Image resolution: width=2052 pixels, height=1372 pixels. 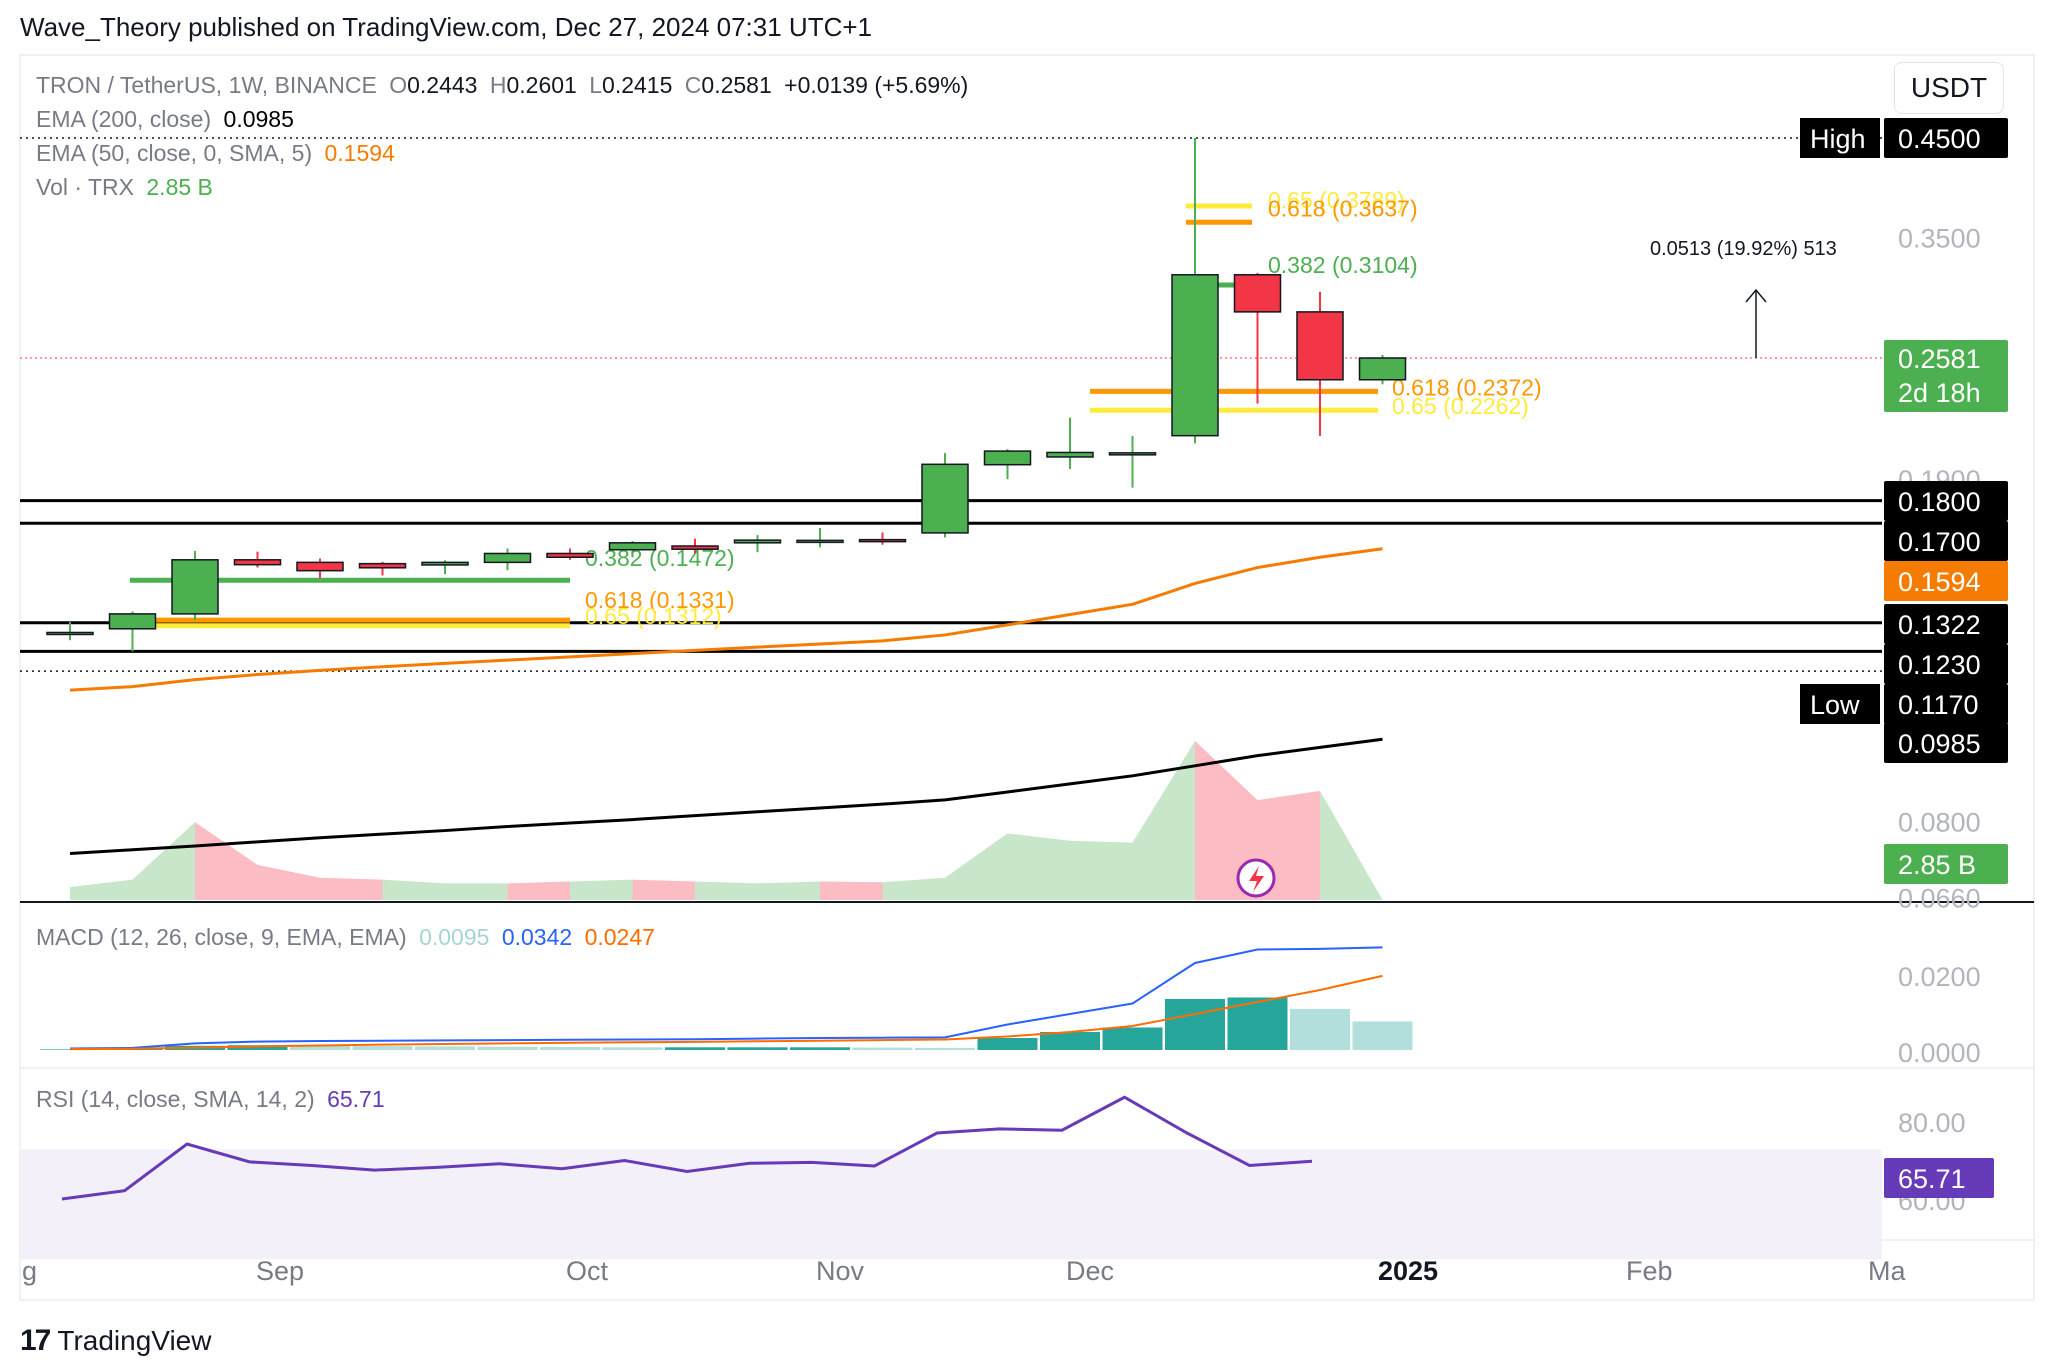 I want to click on macd-line, so click(x=726, y=998).